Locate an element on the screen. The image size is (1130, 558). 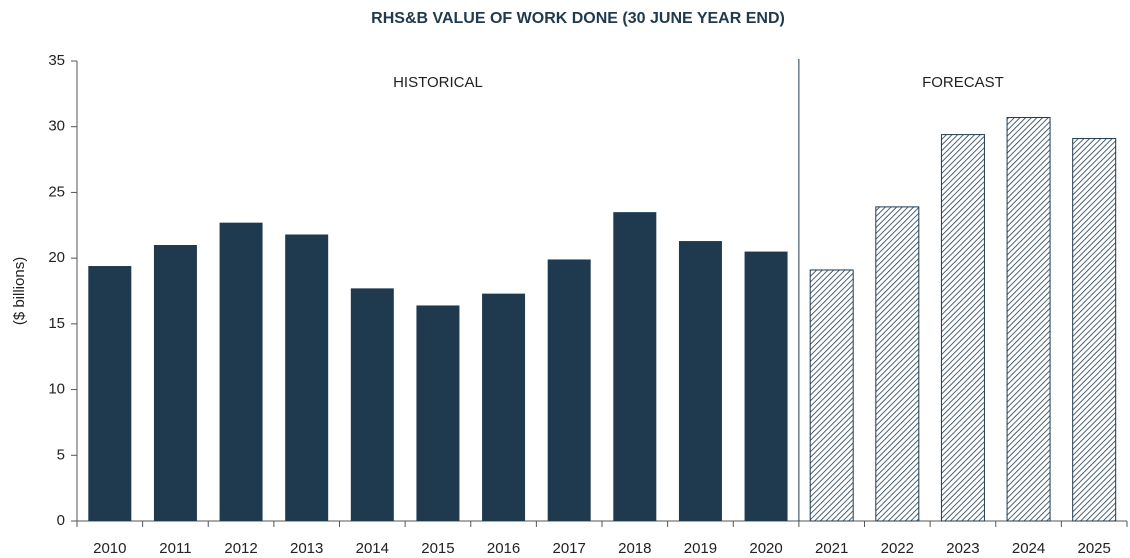
x-tick-label: 2023 is located at coordinates (962, 548).